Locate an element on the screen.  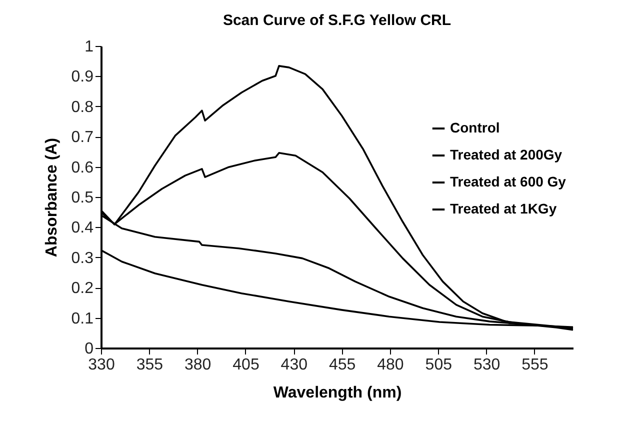
x-tick-label: 355 is located at coordinates (150, 365).